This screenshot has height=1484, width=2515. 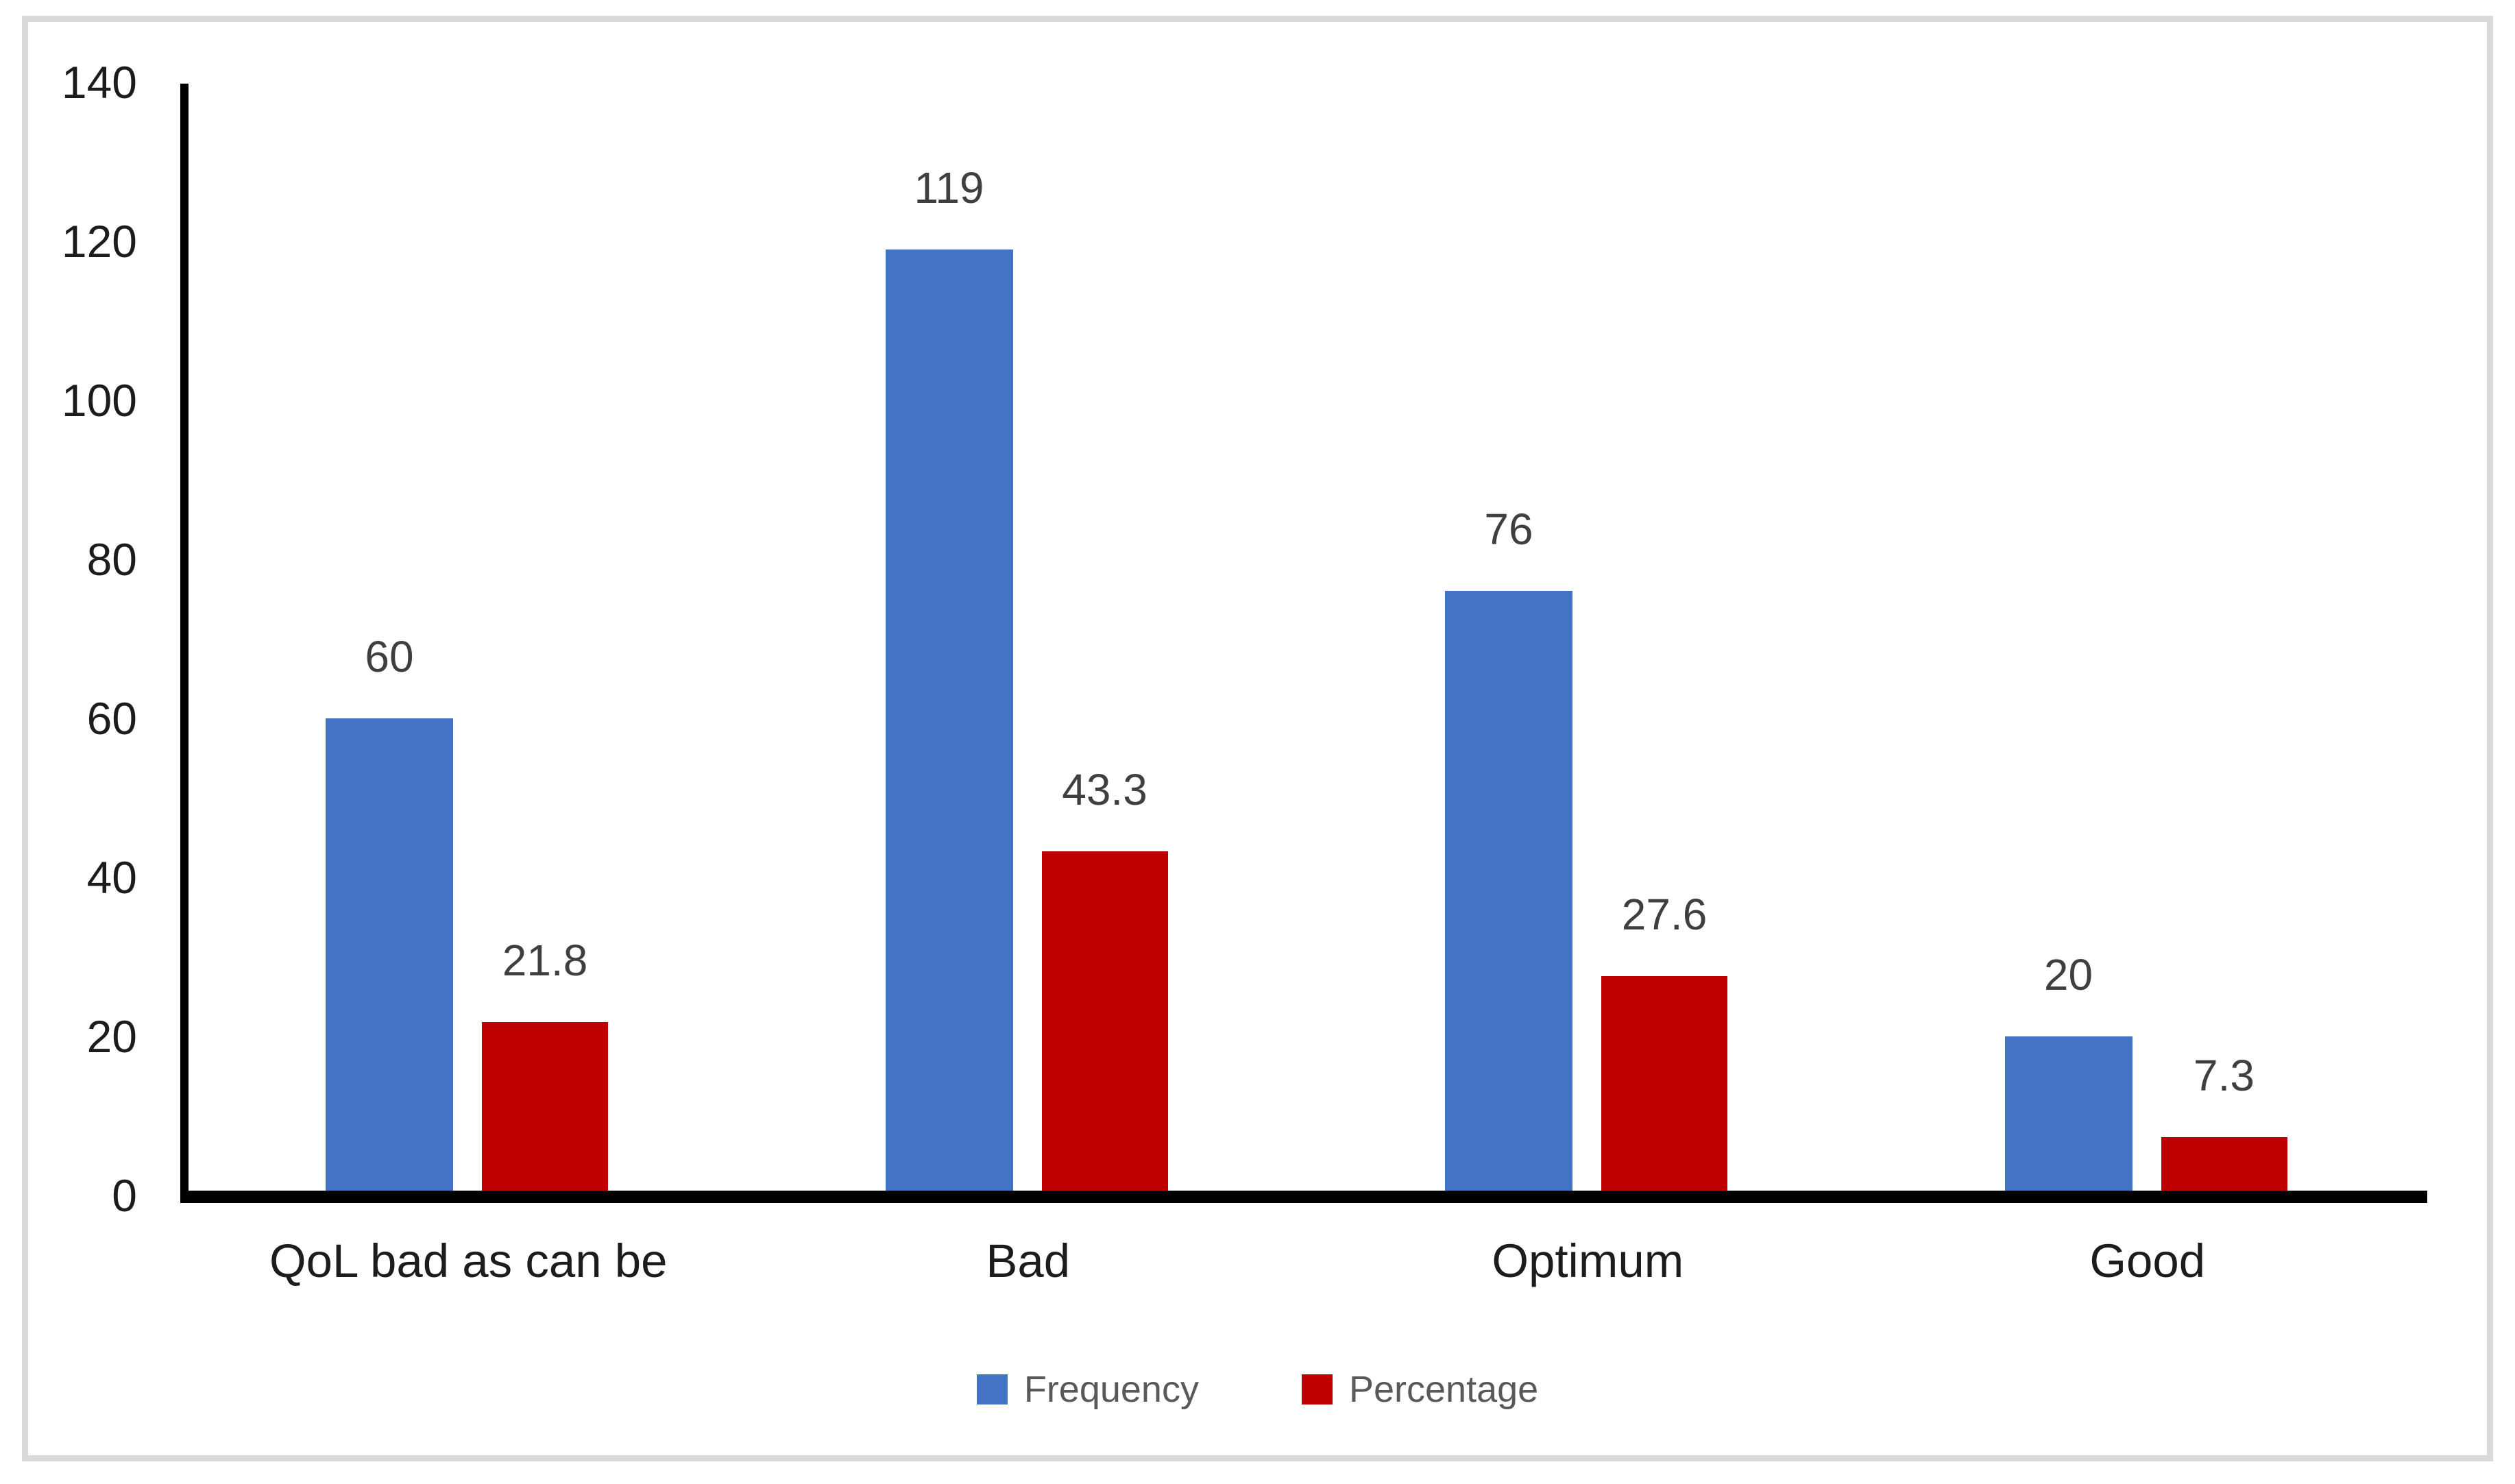 I want to click on category-label-3: Optimum, so click(x=1588, y=1260).